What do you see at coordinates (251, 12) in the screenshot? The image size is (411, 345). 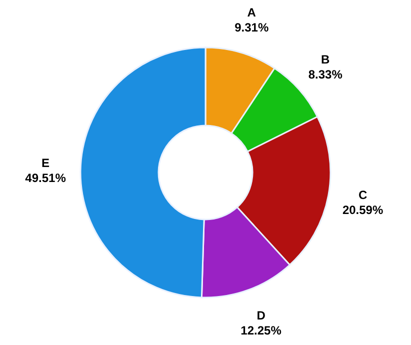 I see `slice-label: A` at bounding box center [251, 12].